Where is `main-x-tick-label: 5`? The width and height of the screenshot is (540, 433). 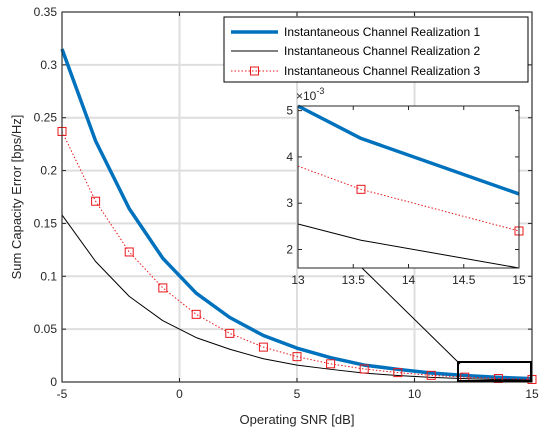
main-x-tick-label: 5 is located at coordinates (297, 394).